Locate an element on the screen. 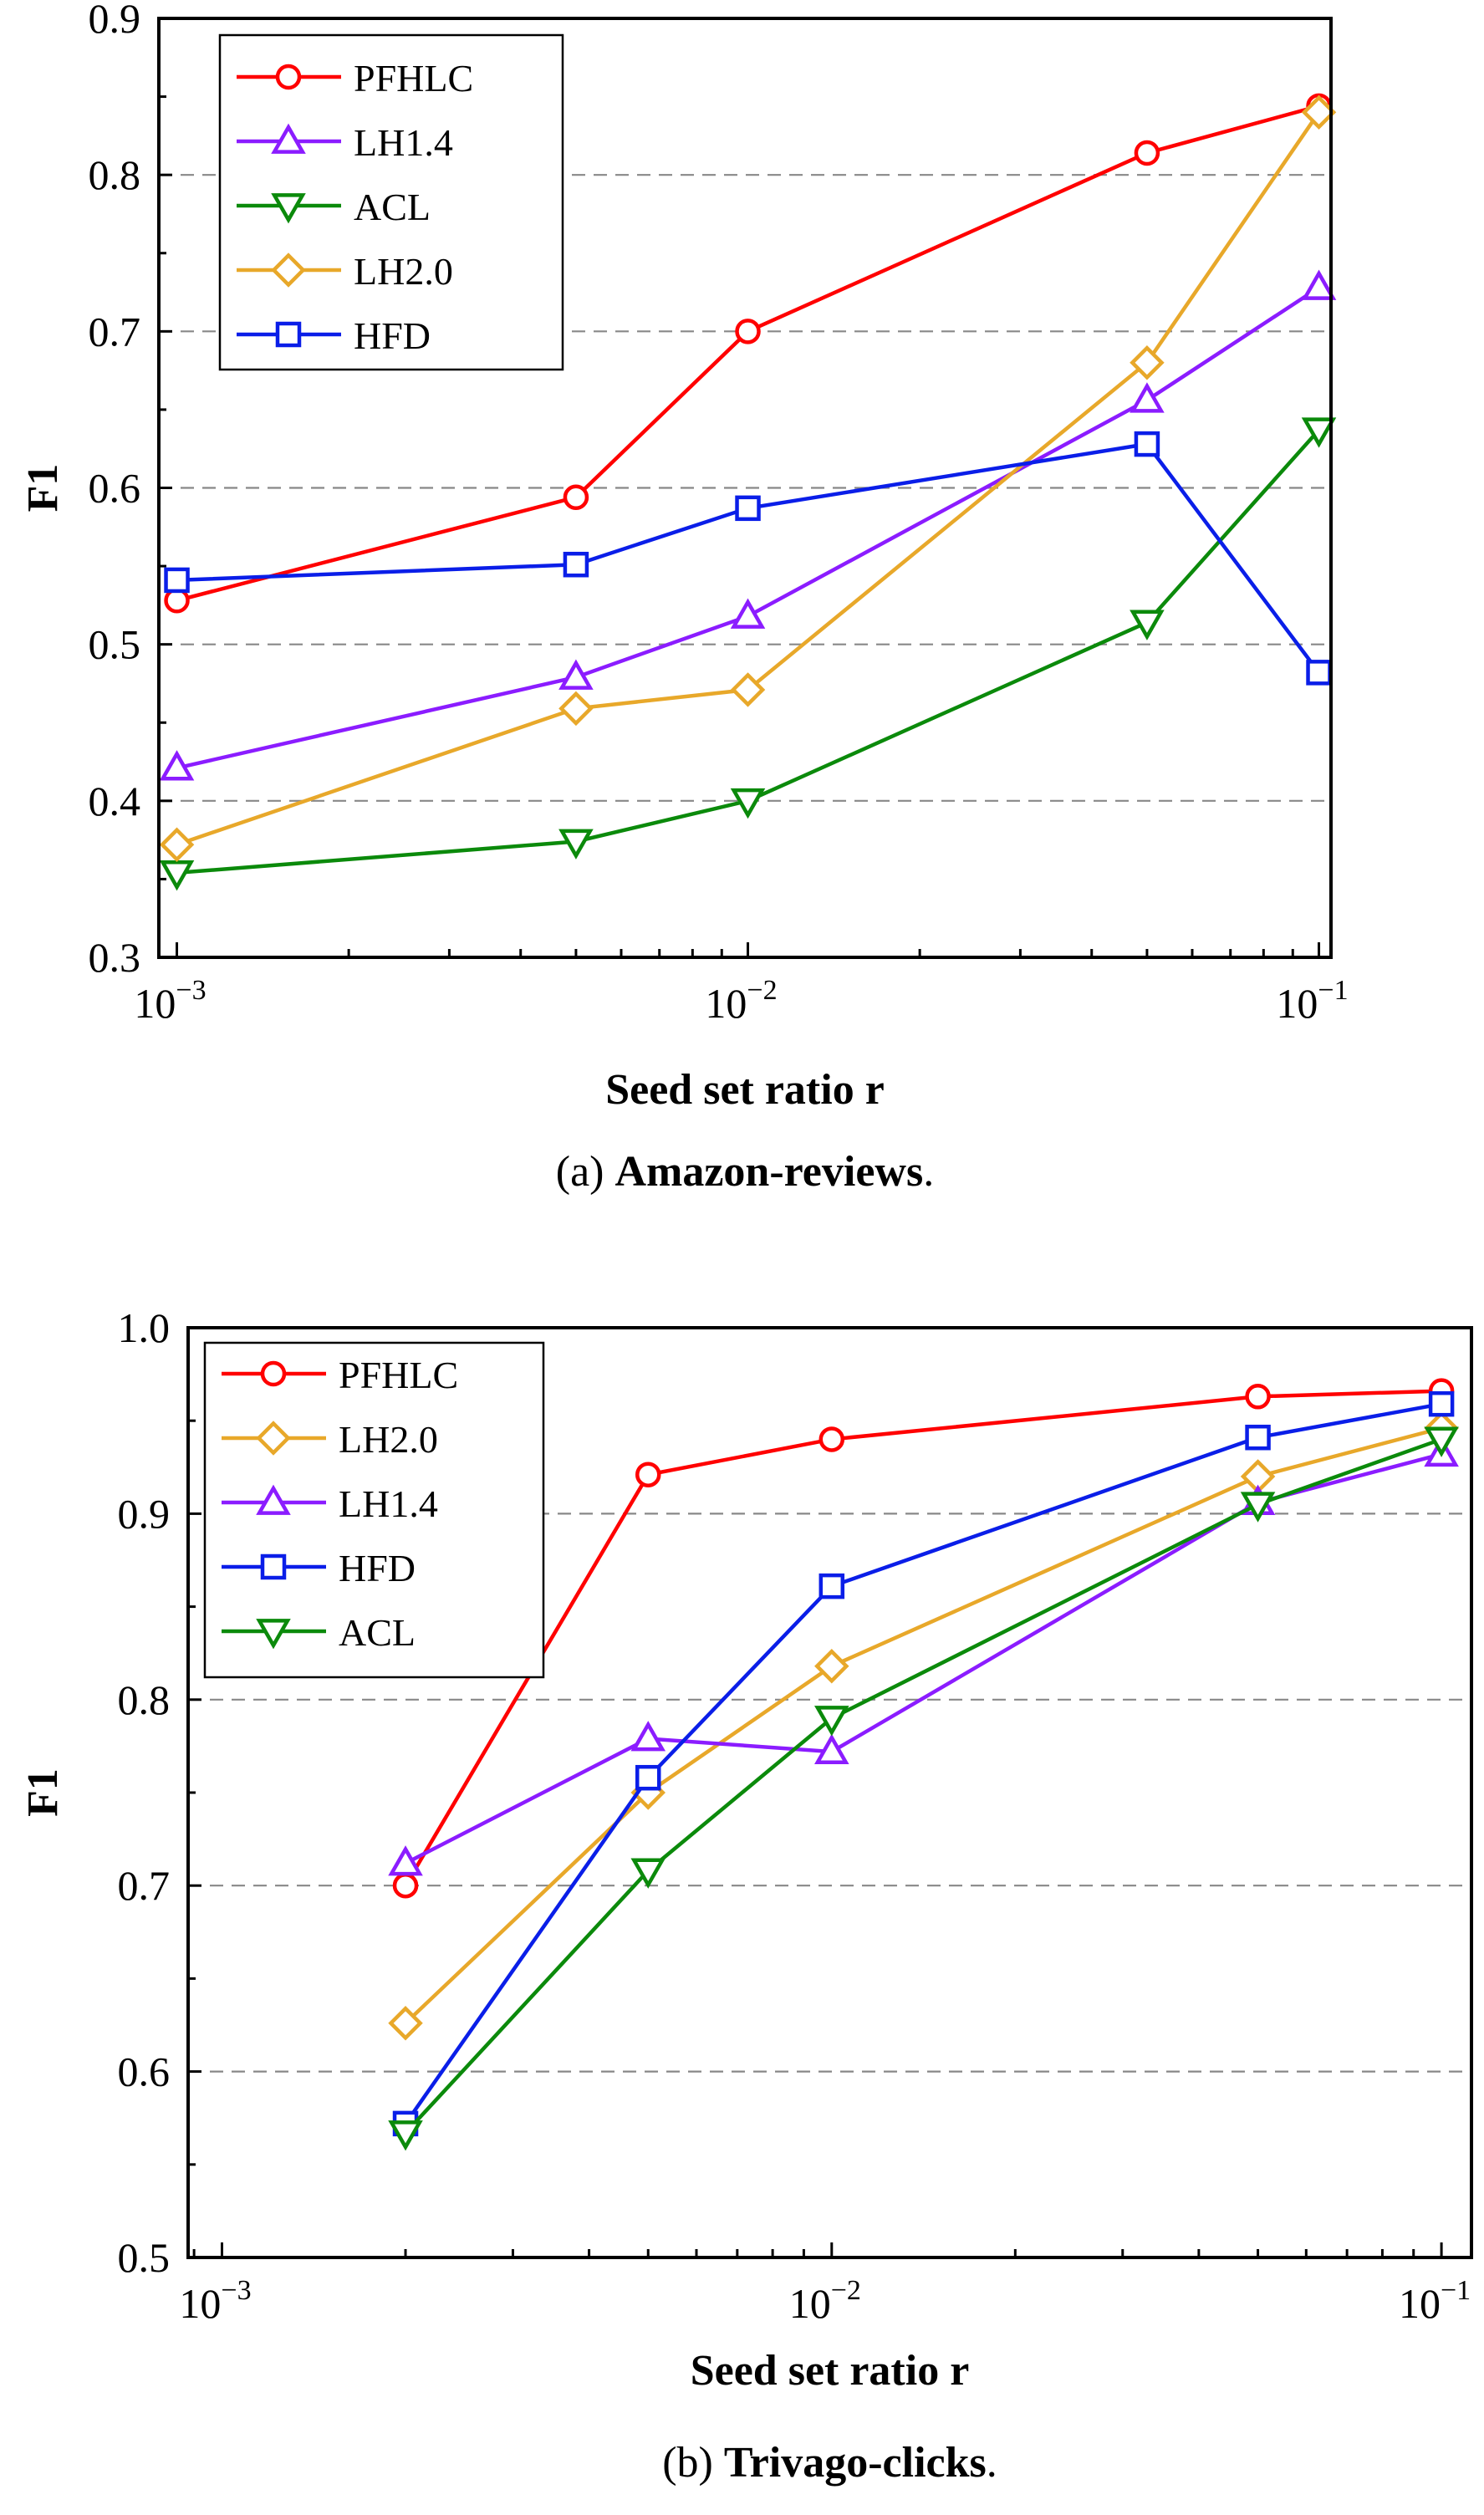  caption: (a) Amazon-reviews. is located at coordinates (745, 1172).